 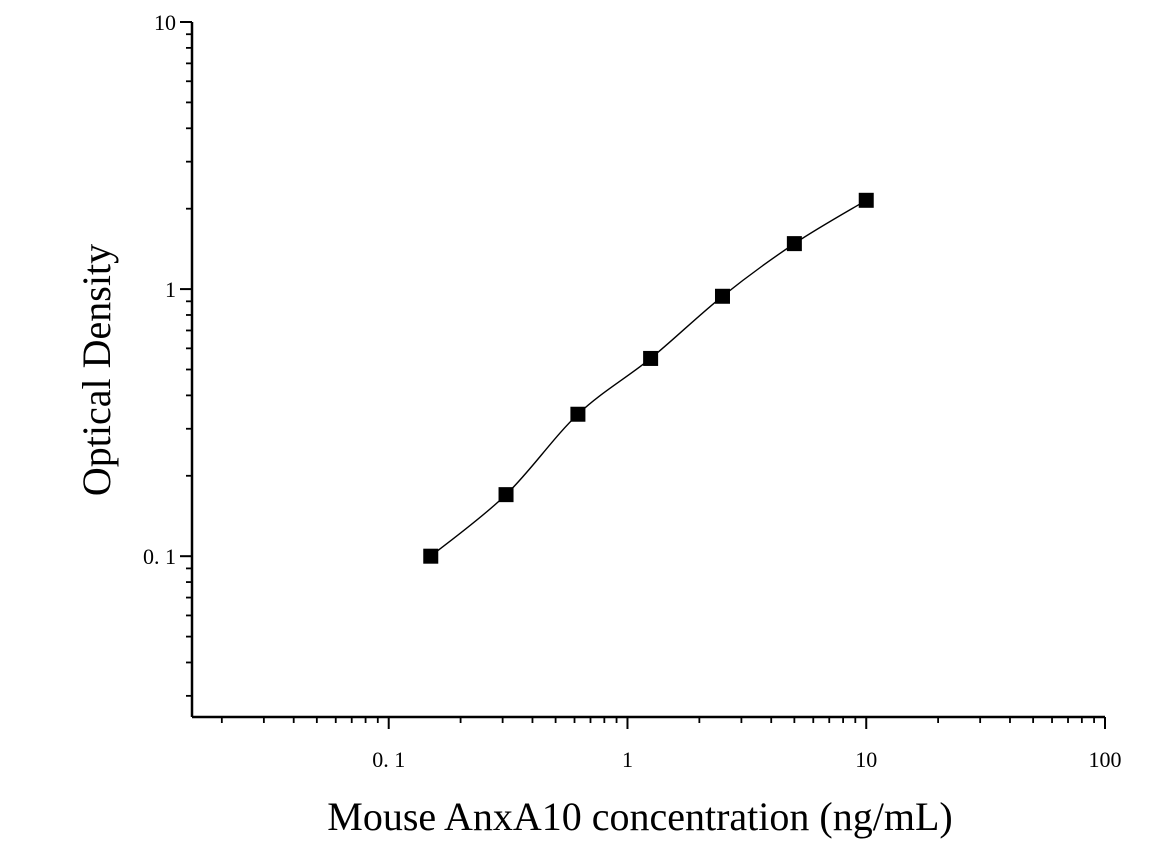 I want to click on y-tick-label: 10, so click(x=165, y=22).